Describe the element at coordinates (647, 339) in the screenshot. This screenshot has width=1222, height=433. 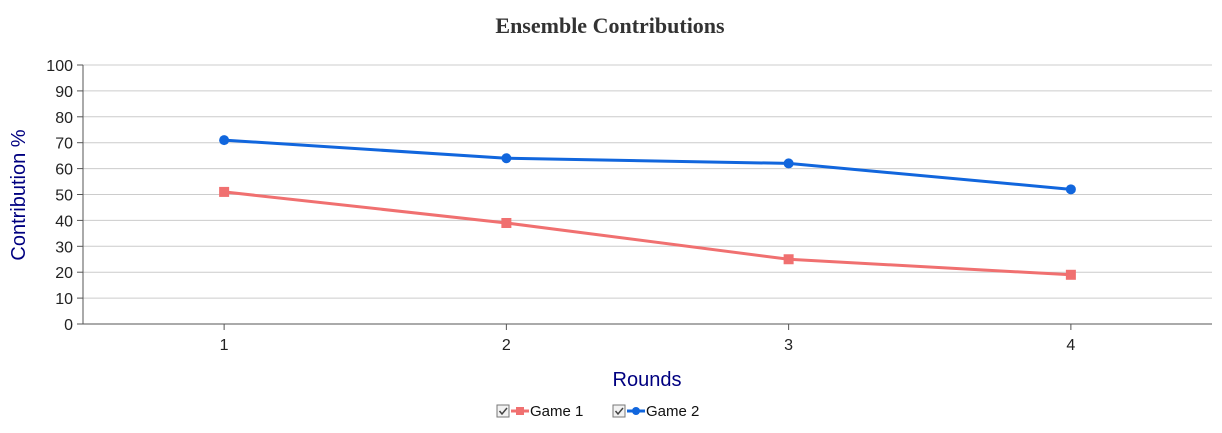
I see `x-axis-ticks: 1 2 3 4` at that location.